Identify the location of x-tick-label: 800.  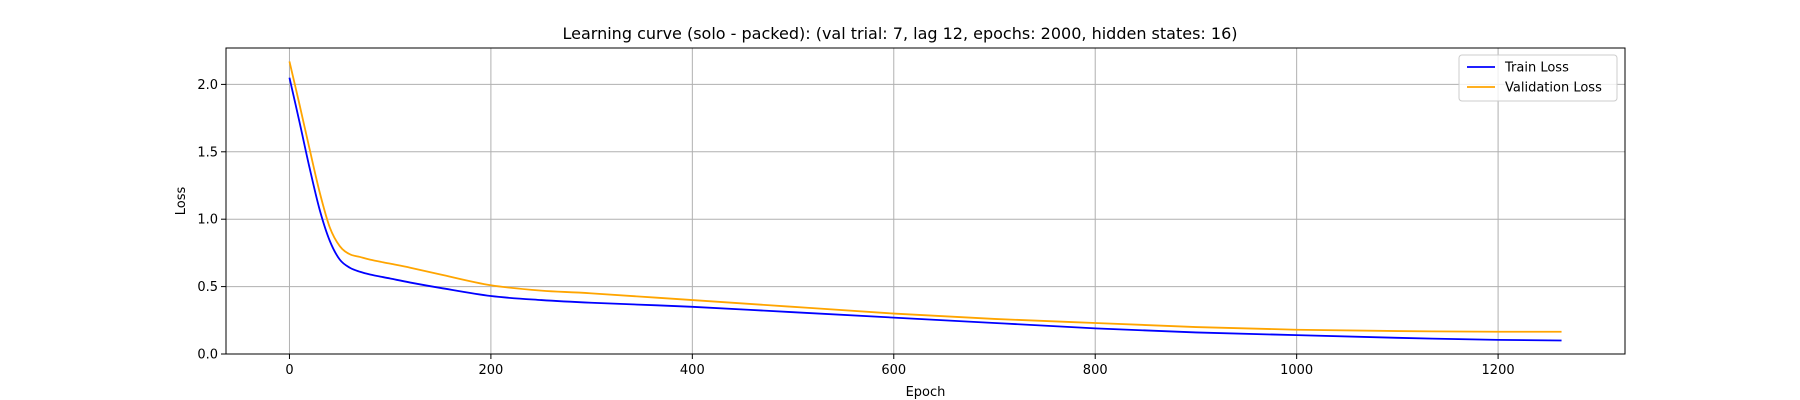
(1095, 370).